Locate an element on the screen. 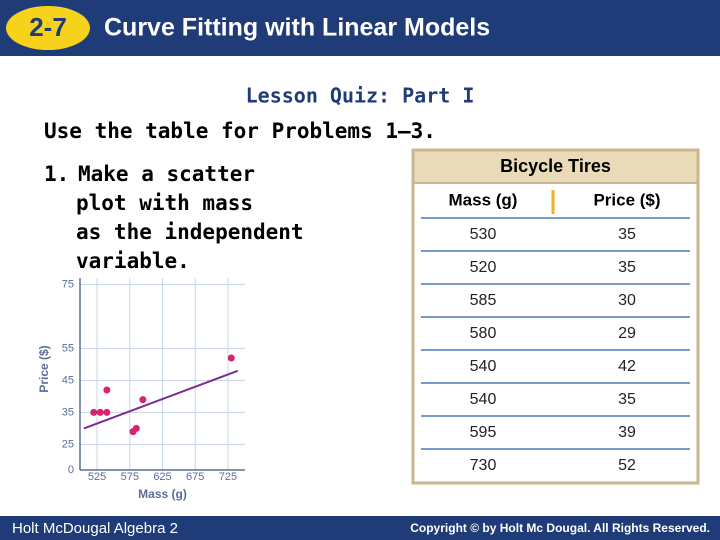  table-header: Price ($) is located at coordinates (626, 199).